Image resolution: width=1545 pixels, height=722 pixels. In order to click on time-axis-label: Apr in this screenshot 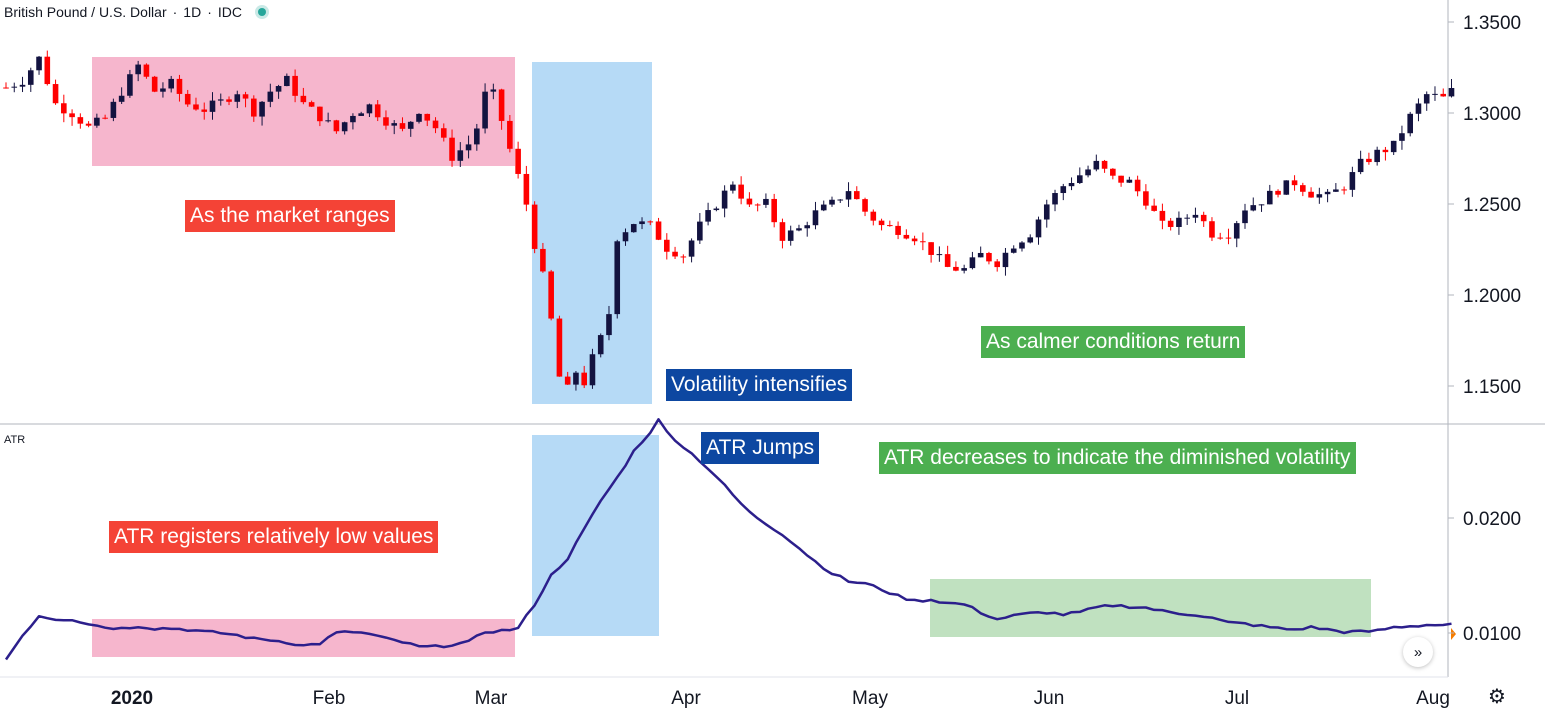, I will do `click(686, 698)`.